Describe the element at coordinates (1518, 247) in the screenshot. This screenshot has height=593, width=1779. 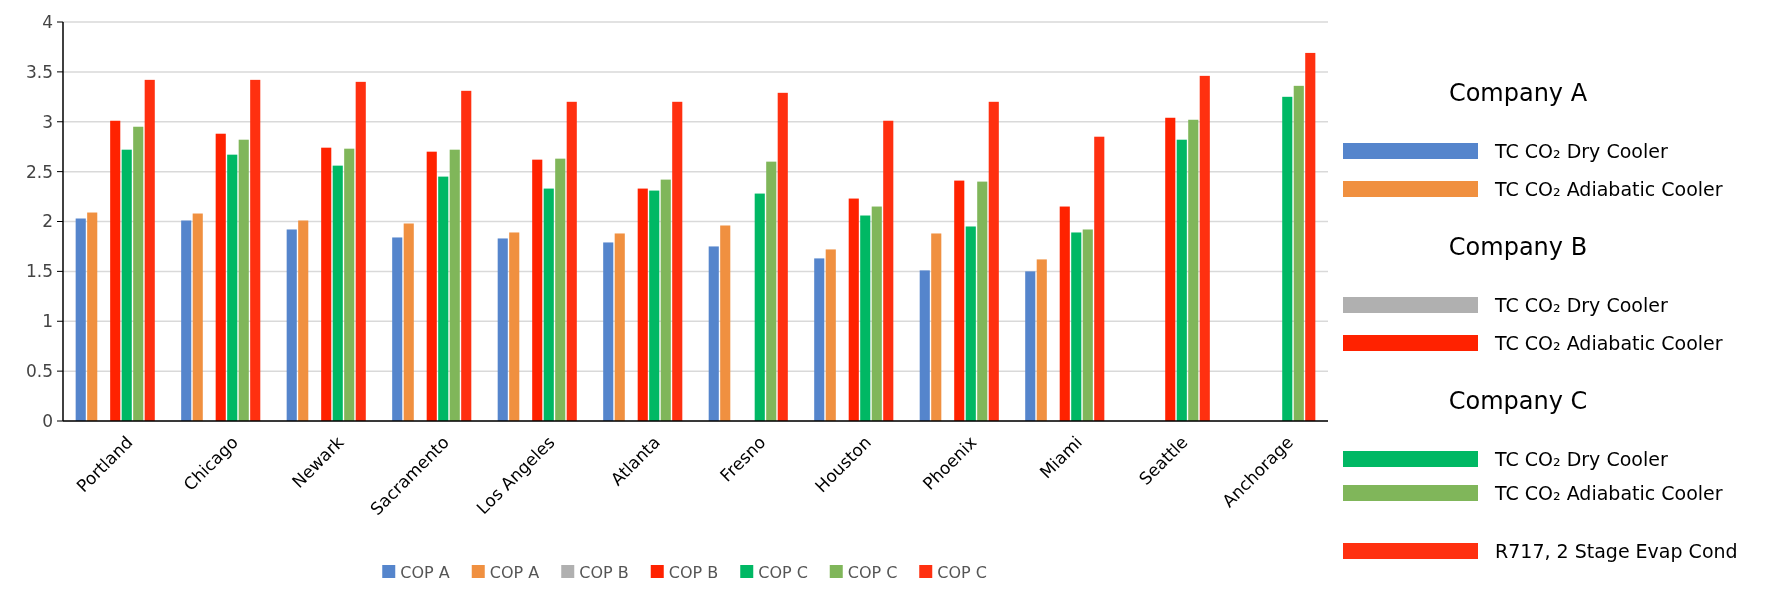
I see `text: Company B` at that location.